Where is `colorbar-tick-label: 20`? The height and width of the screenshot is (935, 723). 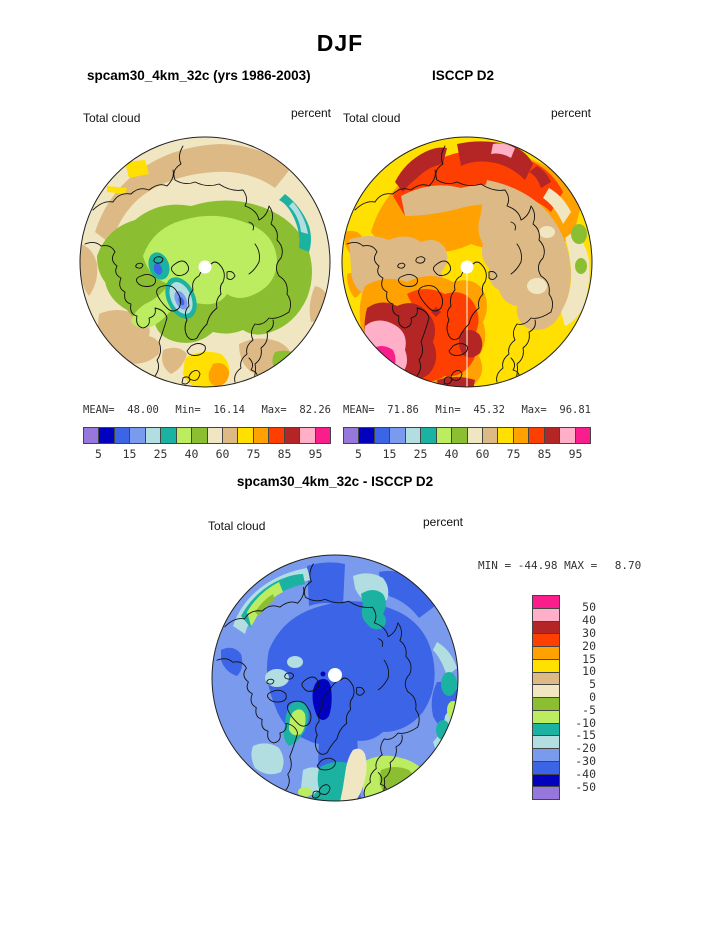 colorbar-tick-label: 20 is located at coordinates (589, 645).